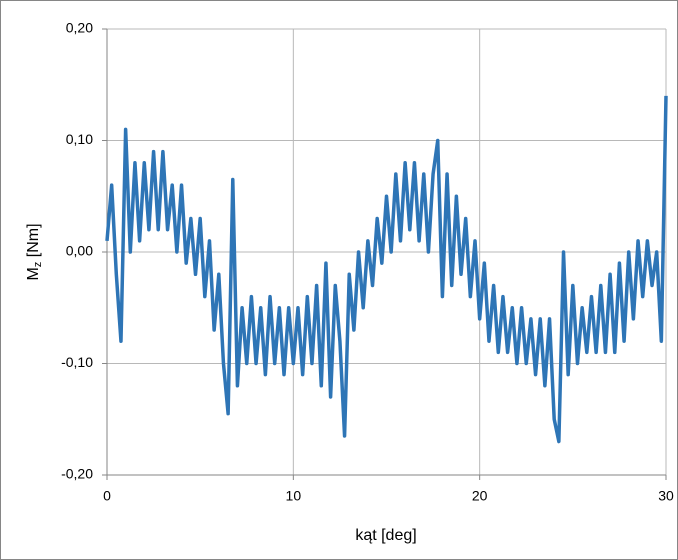 This screenshot has width=678, height=560. Describe the element at coordinates (107, 496) in the screenshot. I see `x-tick-label: 0` at that location.